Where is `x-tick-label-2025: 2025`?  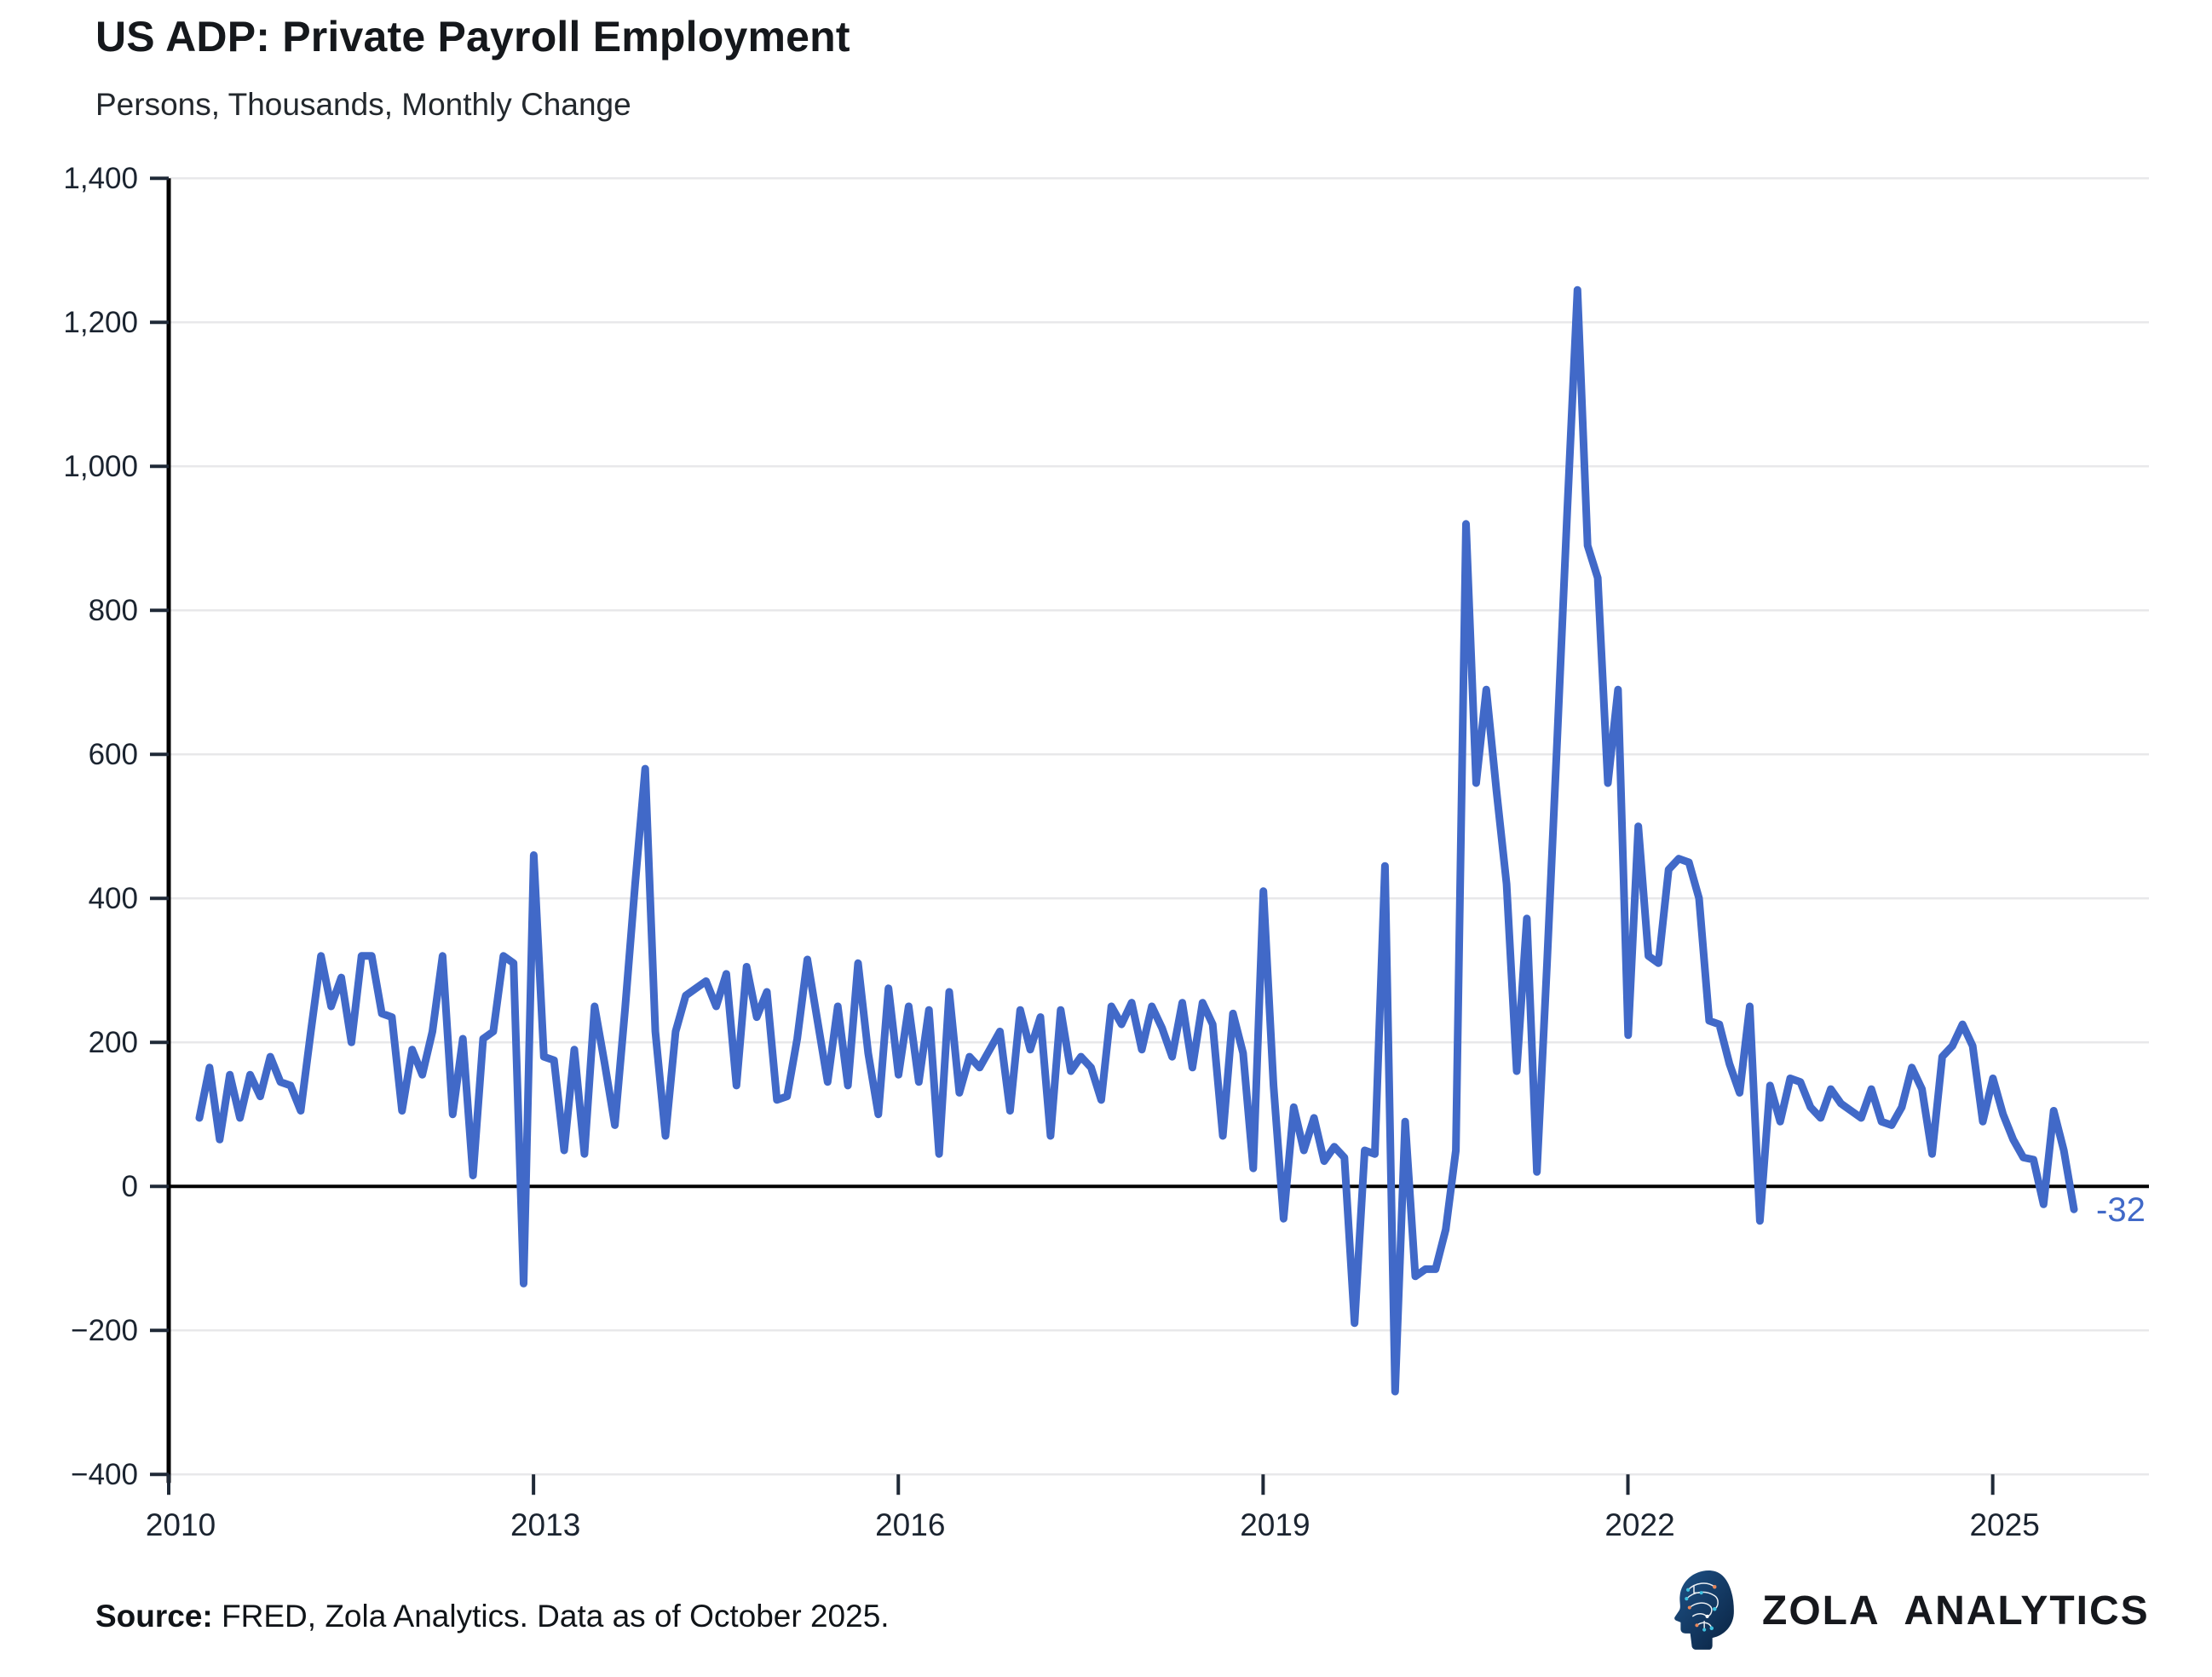 x-tick-label-2025: 2025 is located at coordinates (2004, 1524).